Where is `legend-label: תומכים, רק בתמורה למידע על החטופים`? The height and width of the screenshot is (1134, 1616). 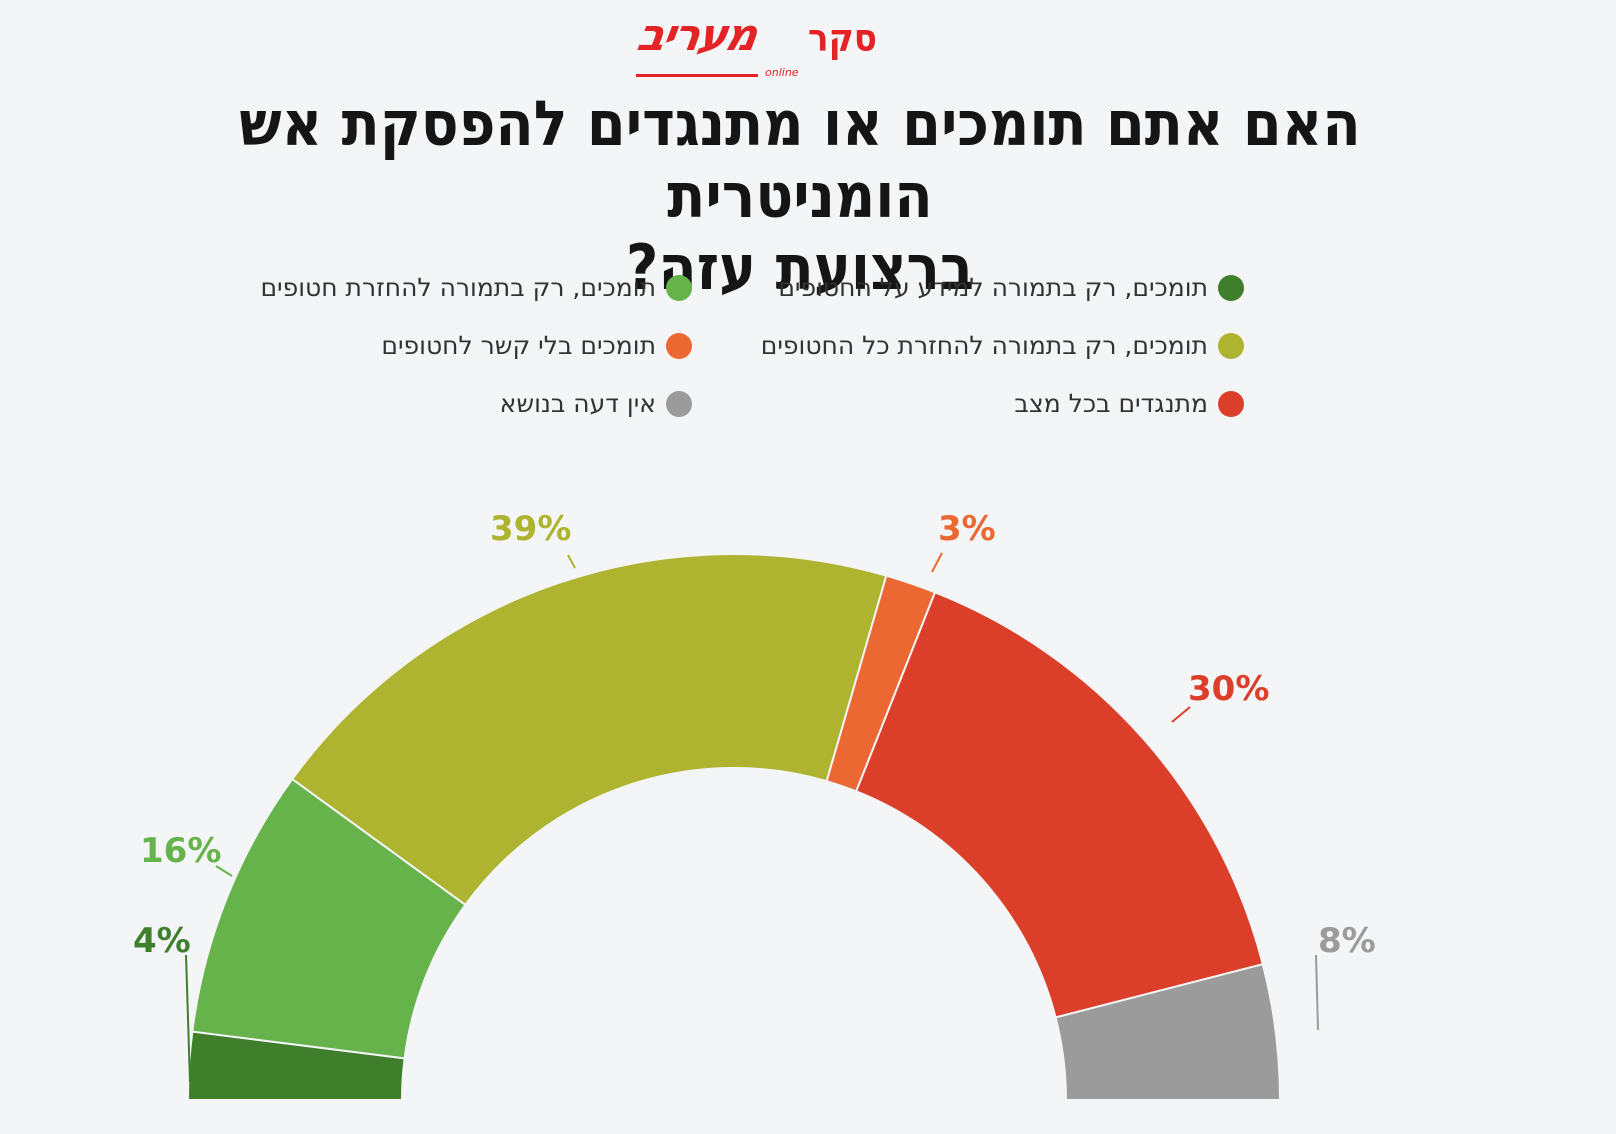
legend-label: תומכים, רק בתמורה למידע על החטופים is located at coordinates (993, 287).